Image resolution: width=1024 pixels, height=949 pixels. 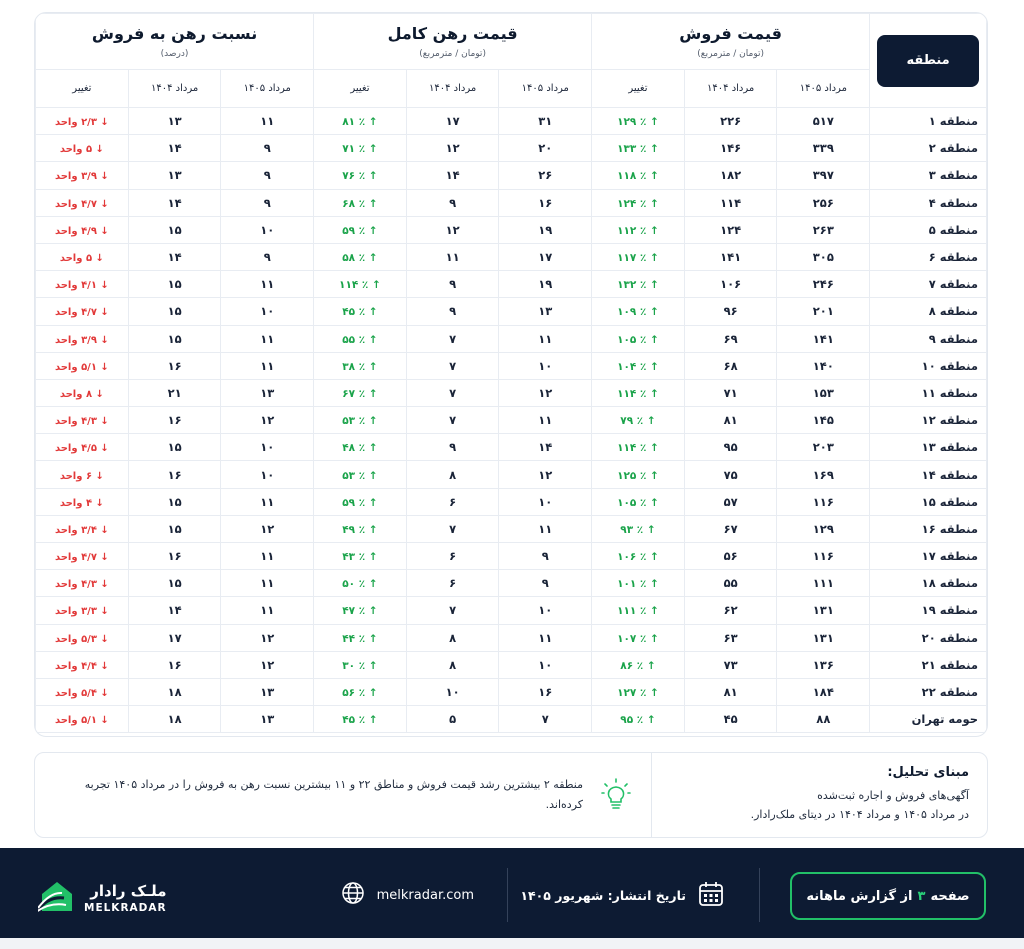 What do you see at coordinates (632, 312) in the screenshot?
I see `change-percent: ٪ ۱۰۹` at bounding box center [632, 312].